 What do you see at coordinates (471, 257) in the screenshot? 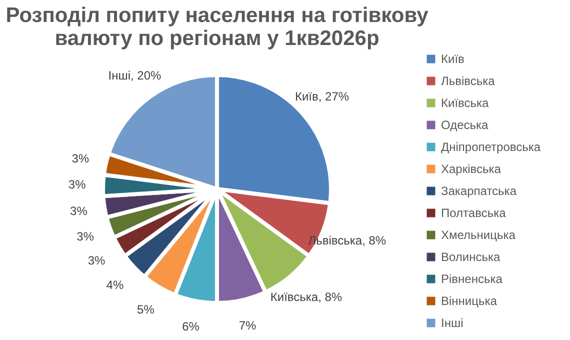
I see `legend-label: Волинська` at bounding box center [471, 257].